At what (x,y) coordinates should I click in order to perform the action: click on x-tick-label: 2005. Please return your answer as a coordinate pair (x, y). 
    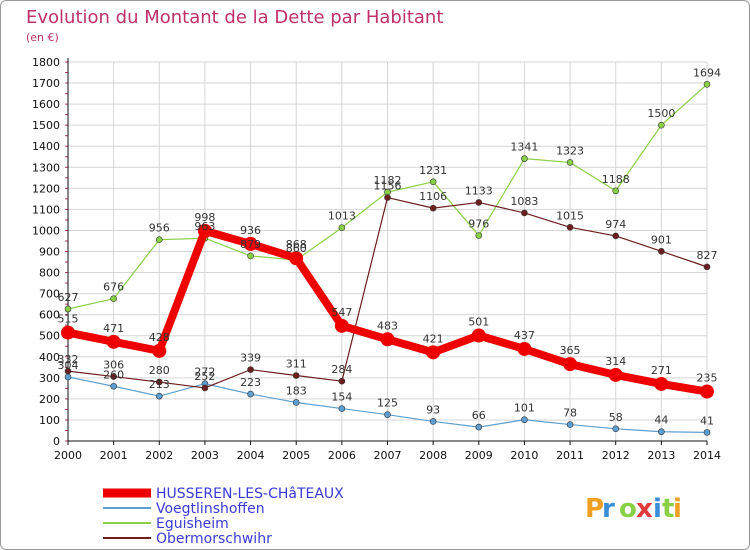
    Looking at the image, I should click on (296, 455).